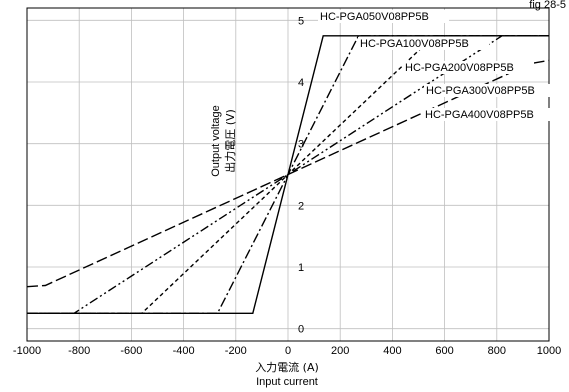 Image resolution: width=569 pixels, height=392 pixels. I want to click on series-label: HC-PGA300V08PP5B, so click(480, 91).